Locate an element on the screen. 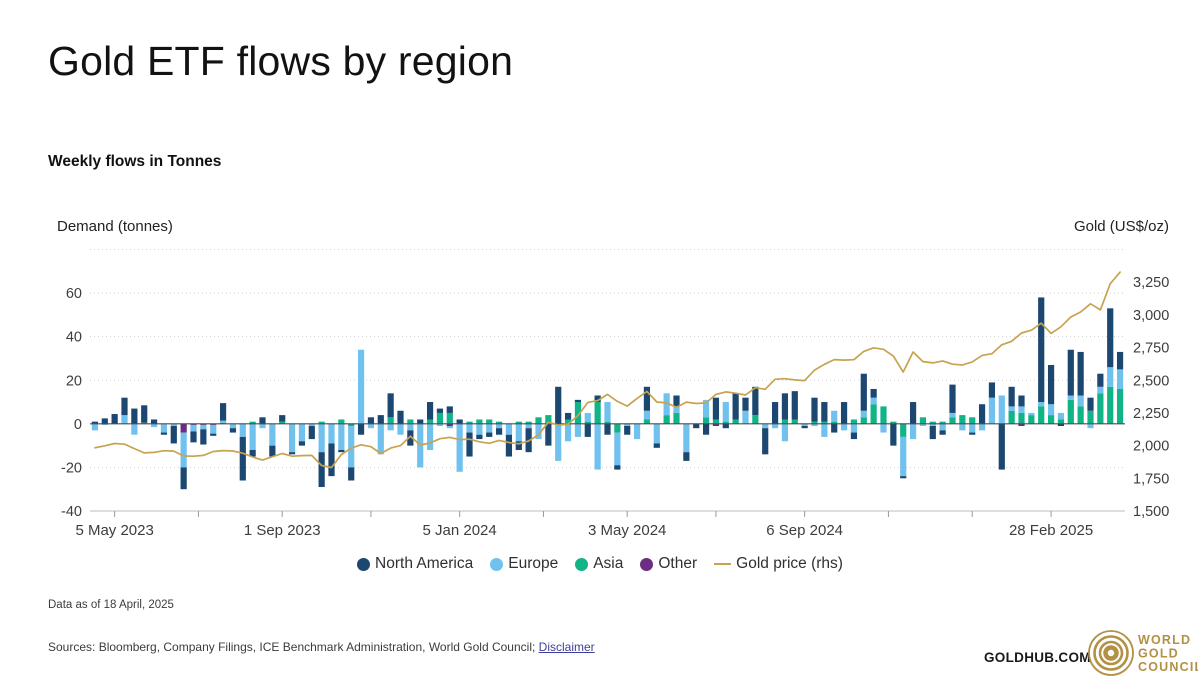  svg-text: 2,500 is located at coordinates (1151, 381).